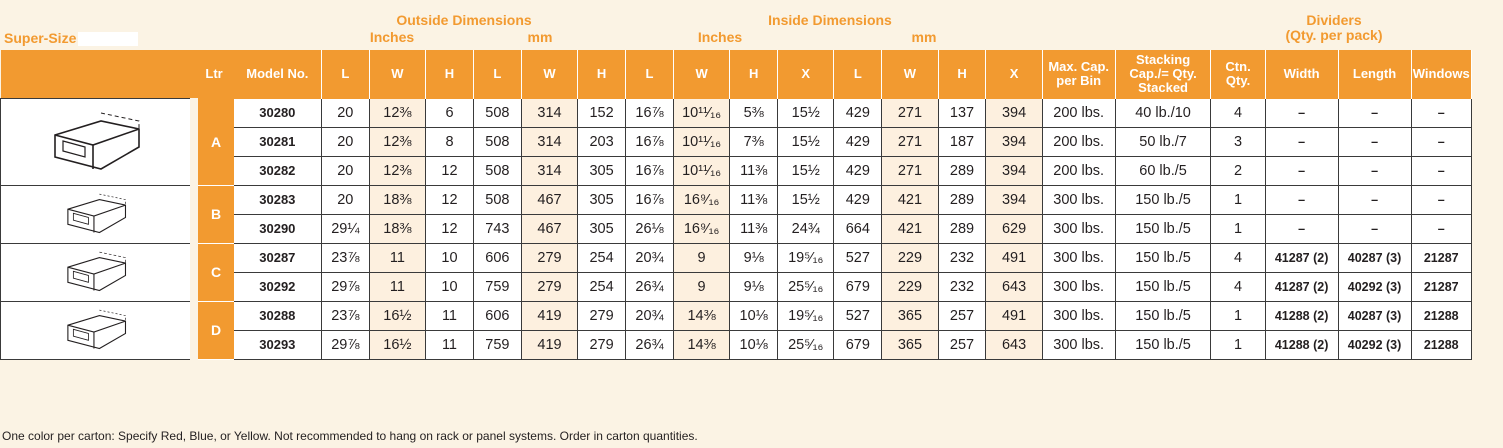  What do you see at coordinates (1014, 229) in the screenshot?
I see `table-cell: 629` at bounding box center [1014, 229].